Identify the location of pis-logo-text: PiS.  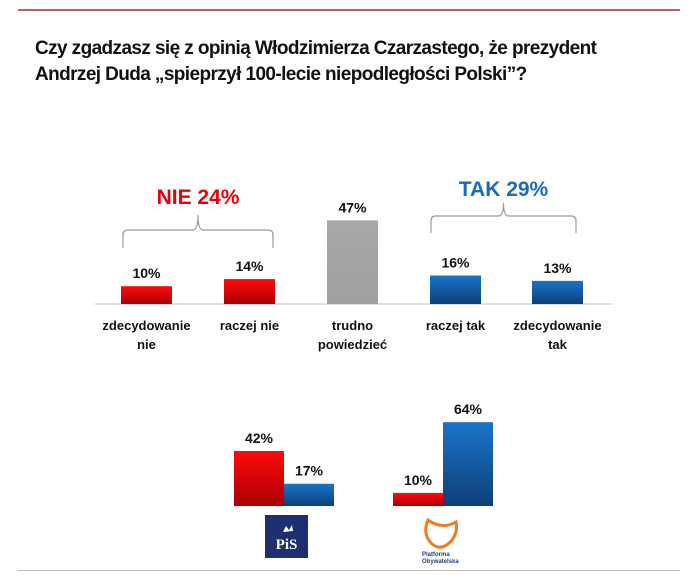
(287, 545).